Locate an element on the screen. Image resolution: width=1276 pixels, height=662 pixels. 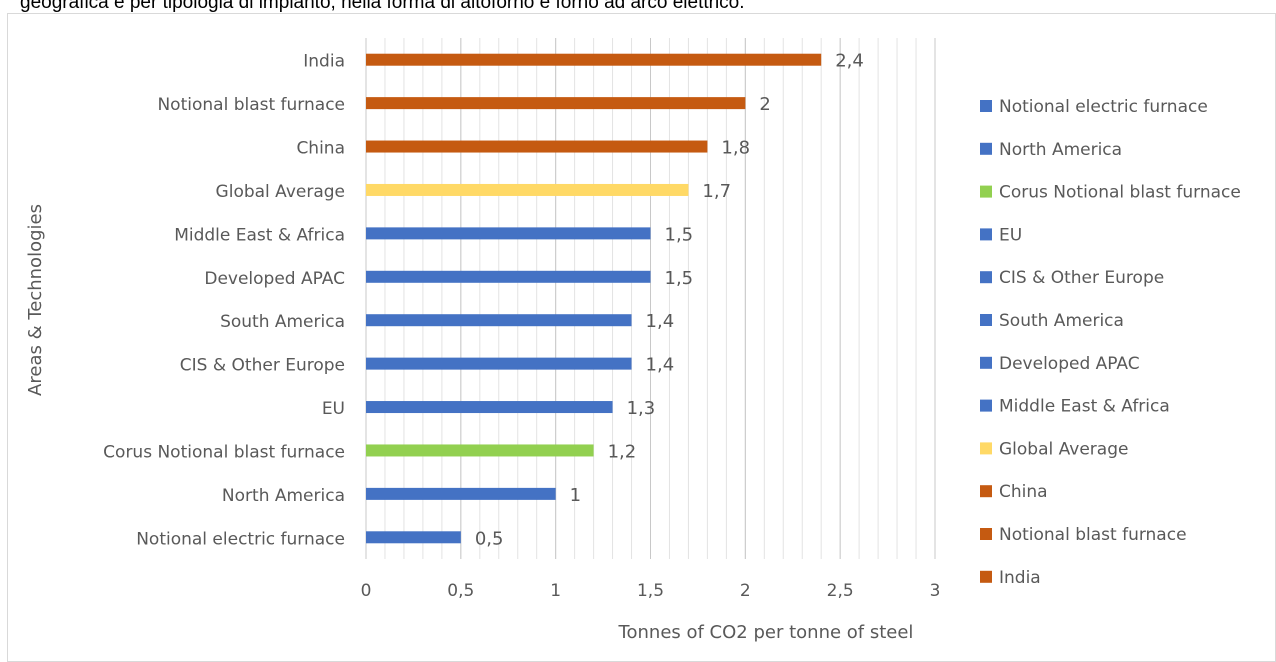
category-label: Global Average is located at coordinates (280, 192).